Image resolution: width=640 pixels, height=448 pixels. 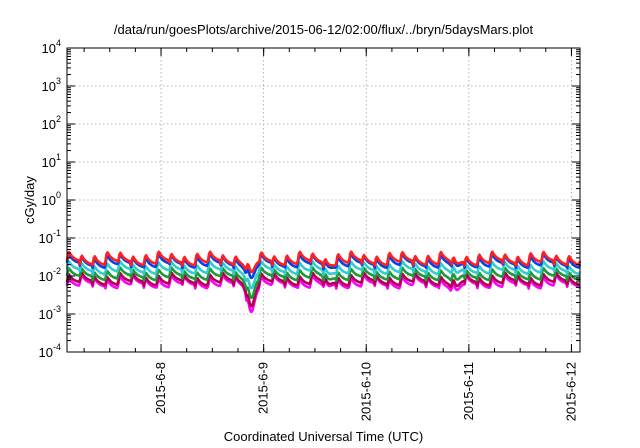 I want to click on y-axis-label: cGy/day, so click(x=29, y=200).